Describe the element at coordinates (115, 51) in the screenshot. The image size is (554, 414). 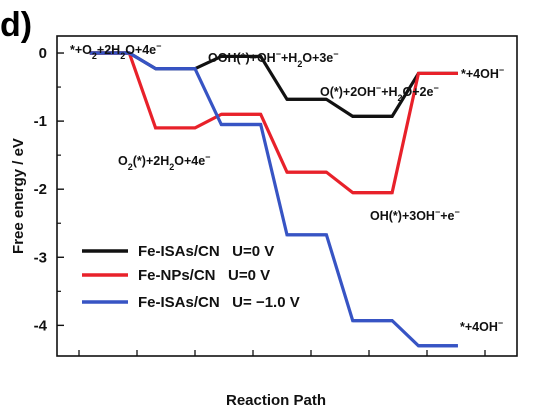
I see `annotation-a1: *+O2+2H2O+4e−` at that location.